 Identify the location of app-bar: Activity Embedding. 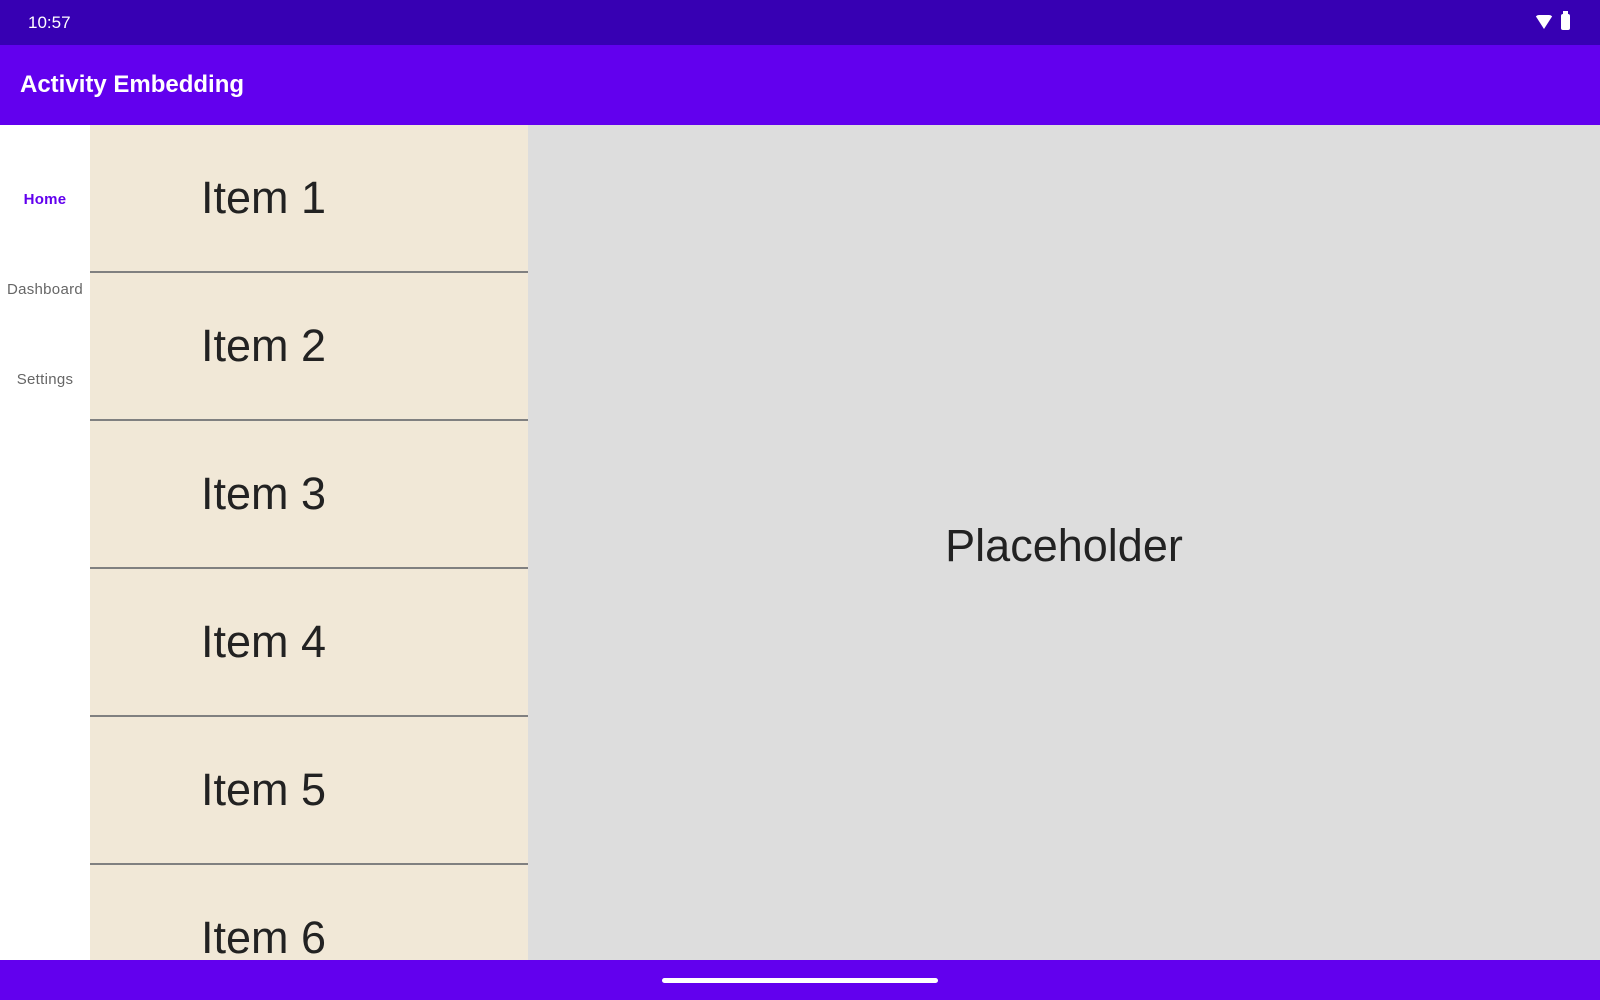
(800, 85).